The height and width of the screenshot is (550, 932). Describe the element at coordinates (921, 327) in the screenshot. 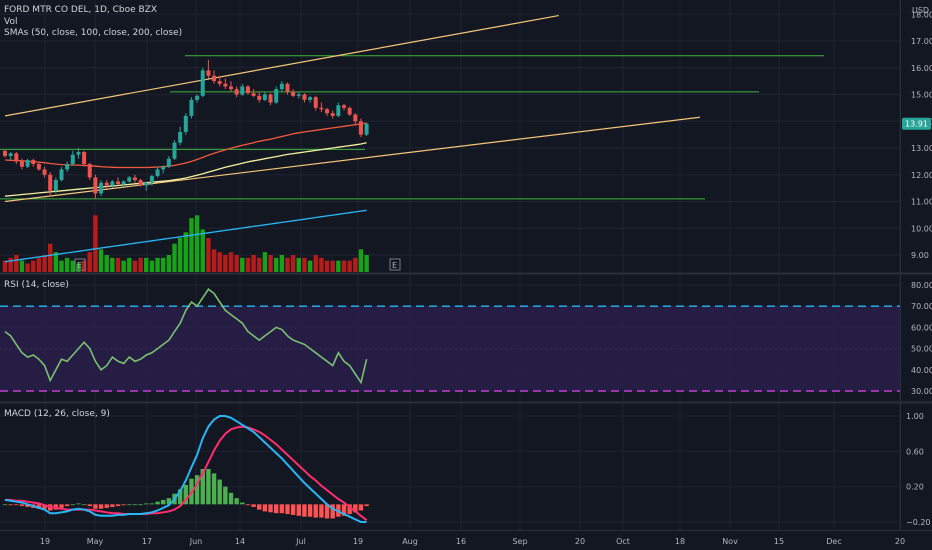

I see `rsi-tick-label: 60.00` at that location.